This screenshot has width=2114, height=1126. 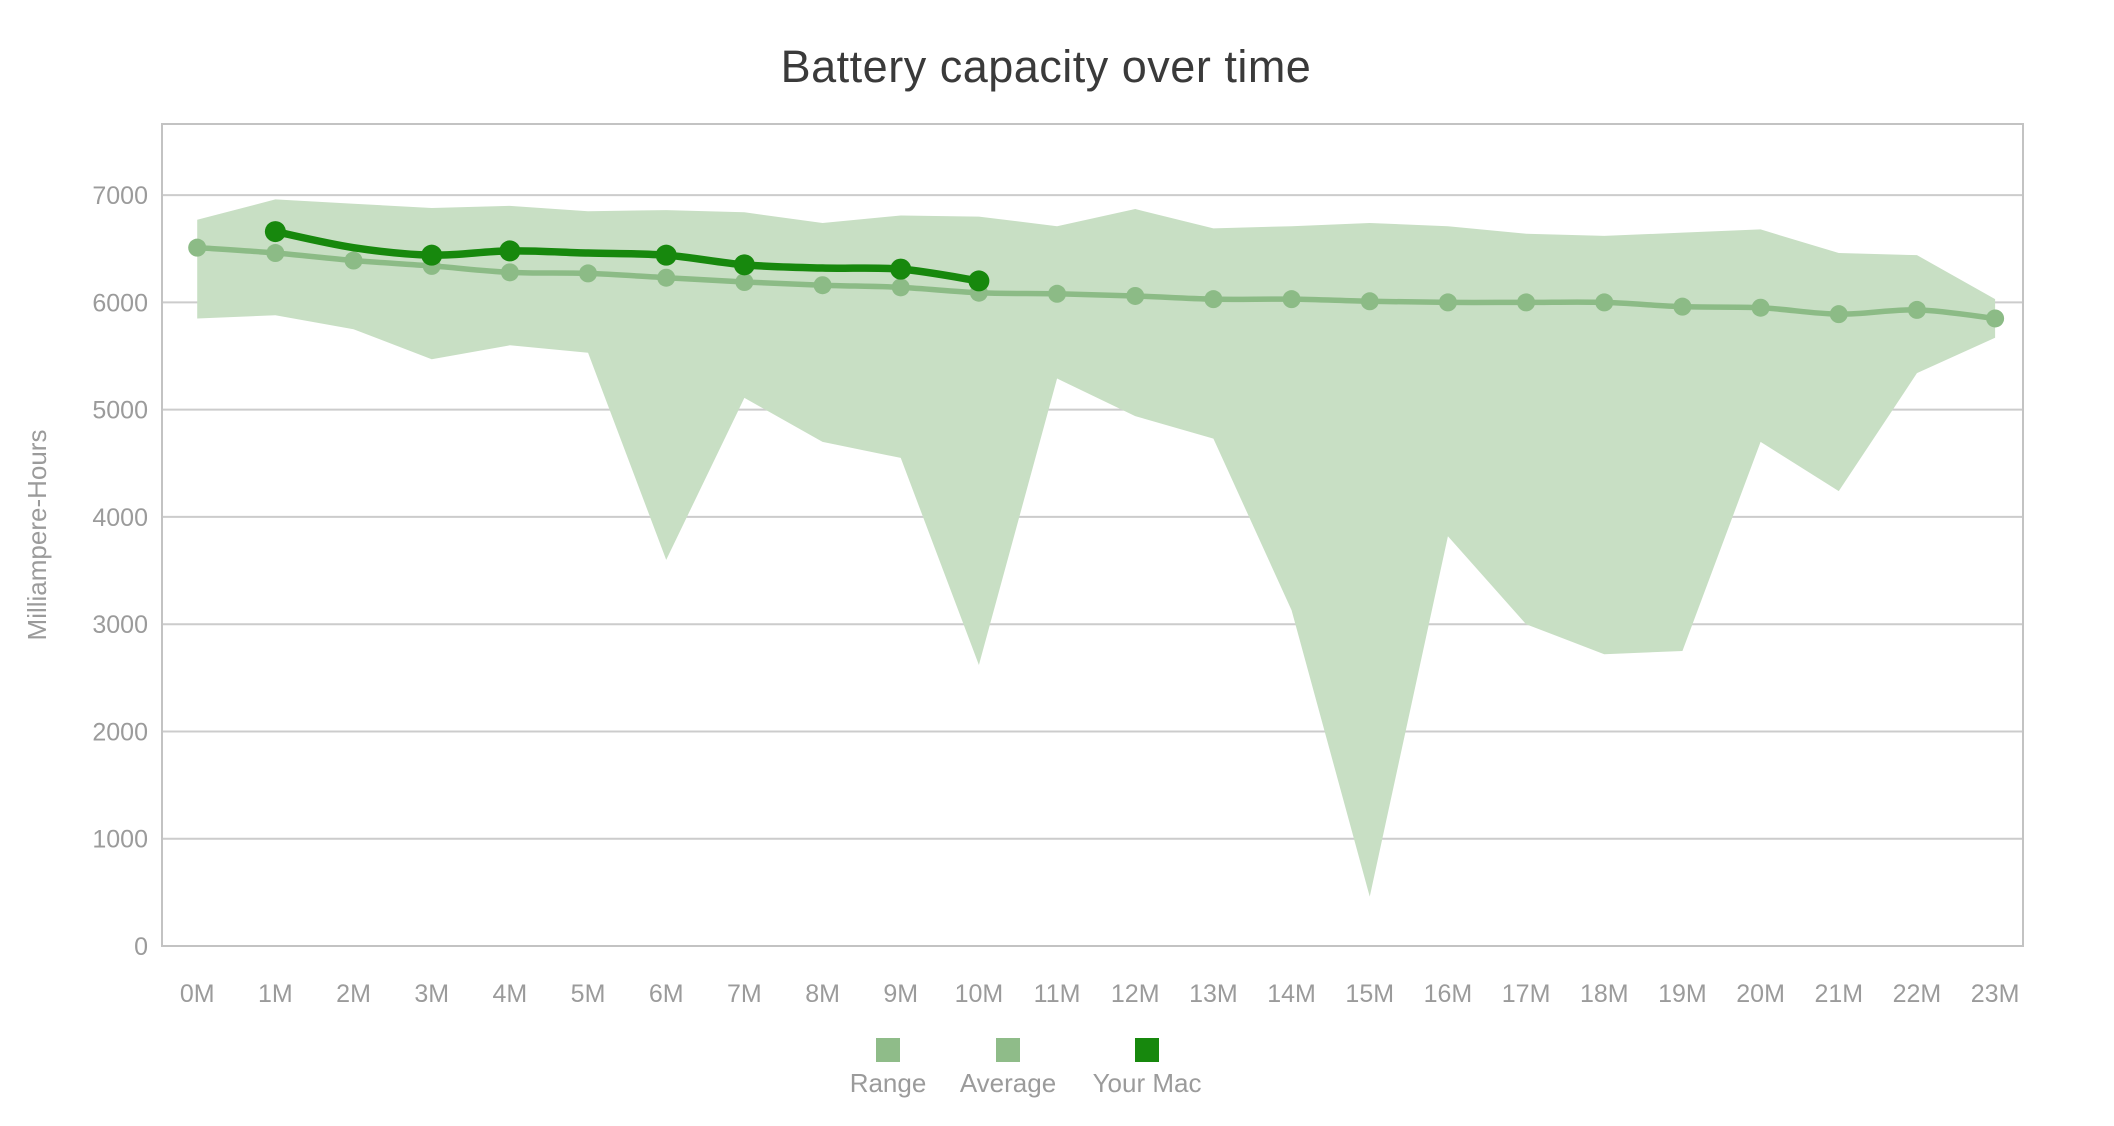 What do you see at coordinates (1838, 994) in the screenshot?
I see `x-tick-label: 21M` at bounding box center [1838, 994].